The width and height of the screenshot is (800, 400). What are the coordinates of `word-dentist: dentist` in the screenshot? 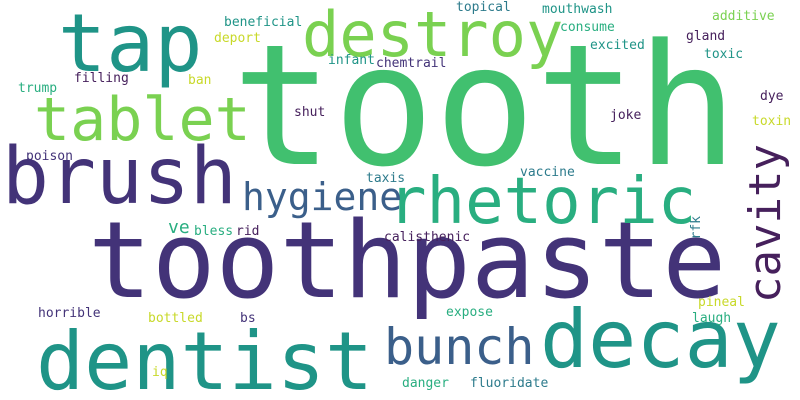 It's located at (205, 357).